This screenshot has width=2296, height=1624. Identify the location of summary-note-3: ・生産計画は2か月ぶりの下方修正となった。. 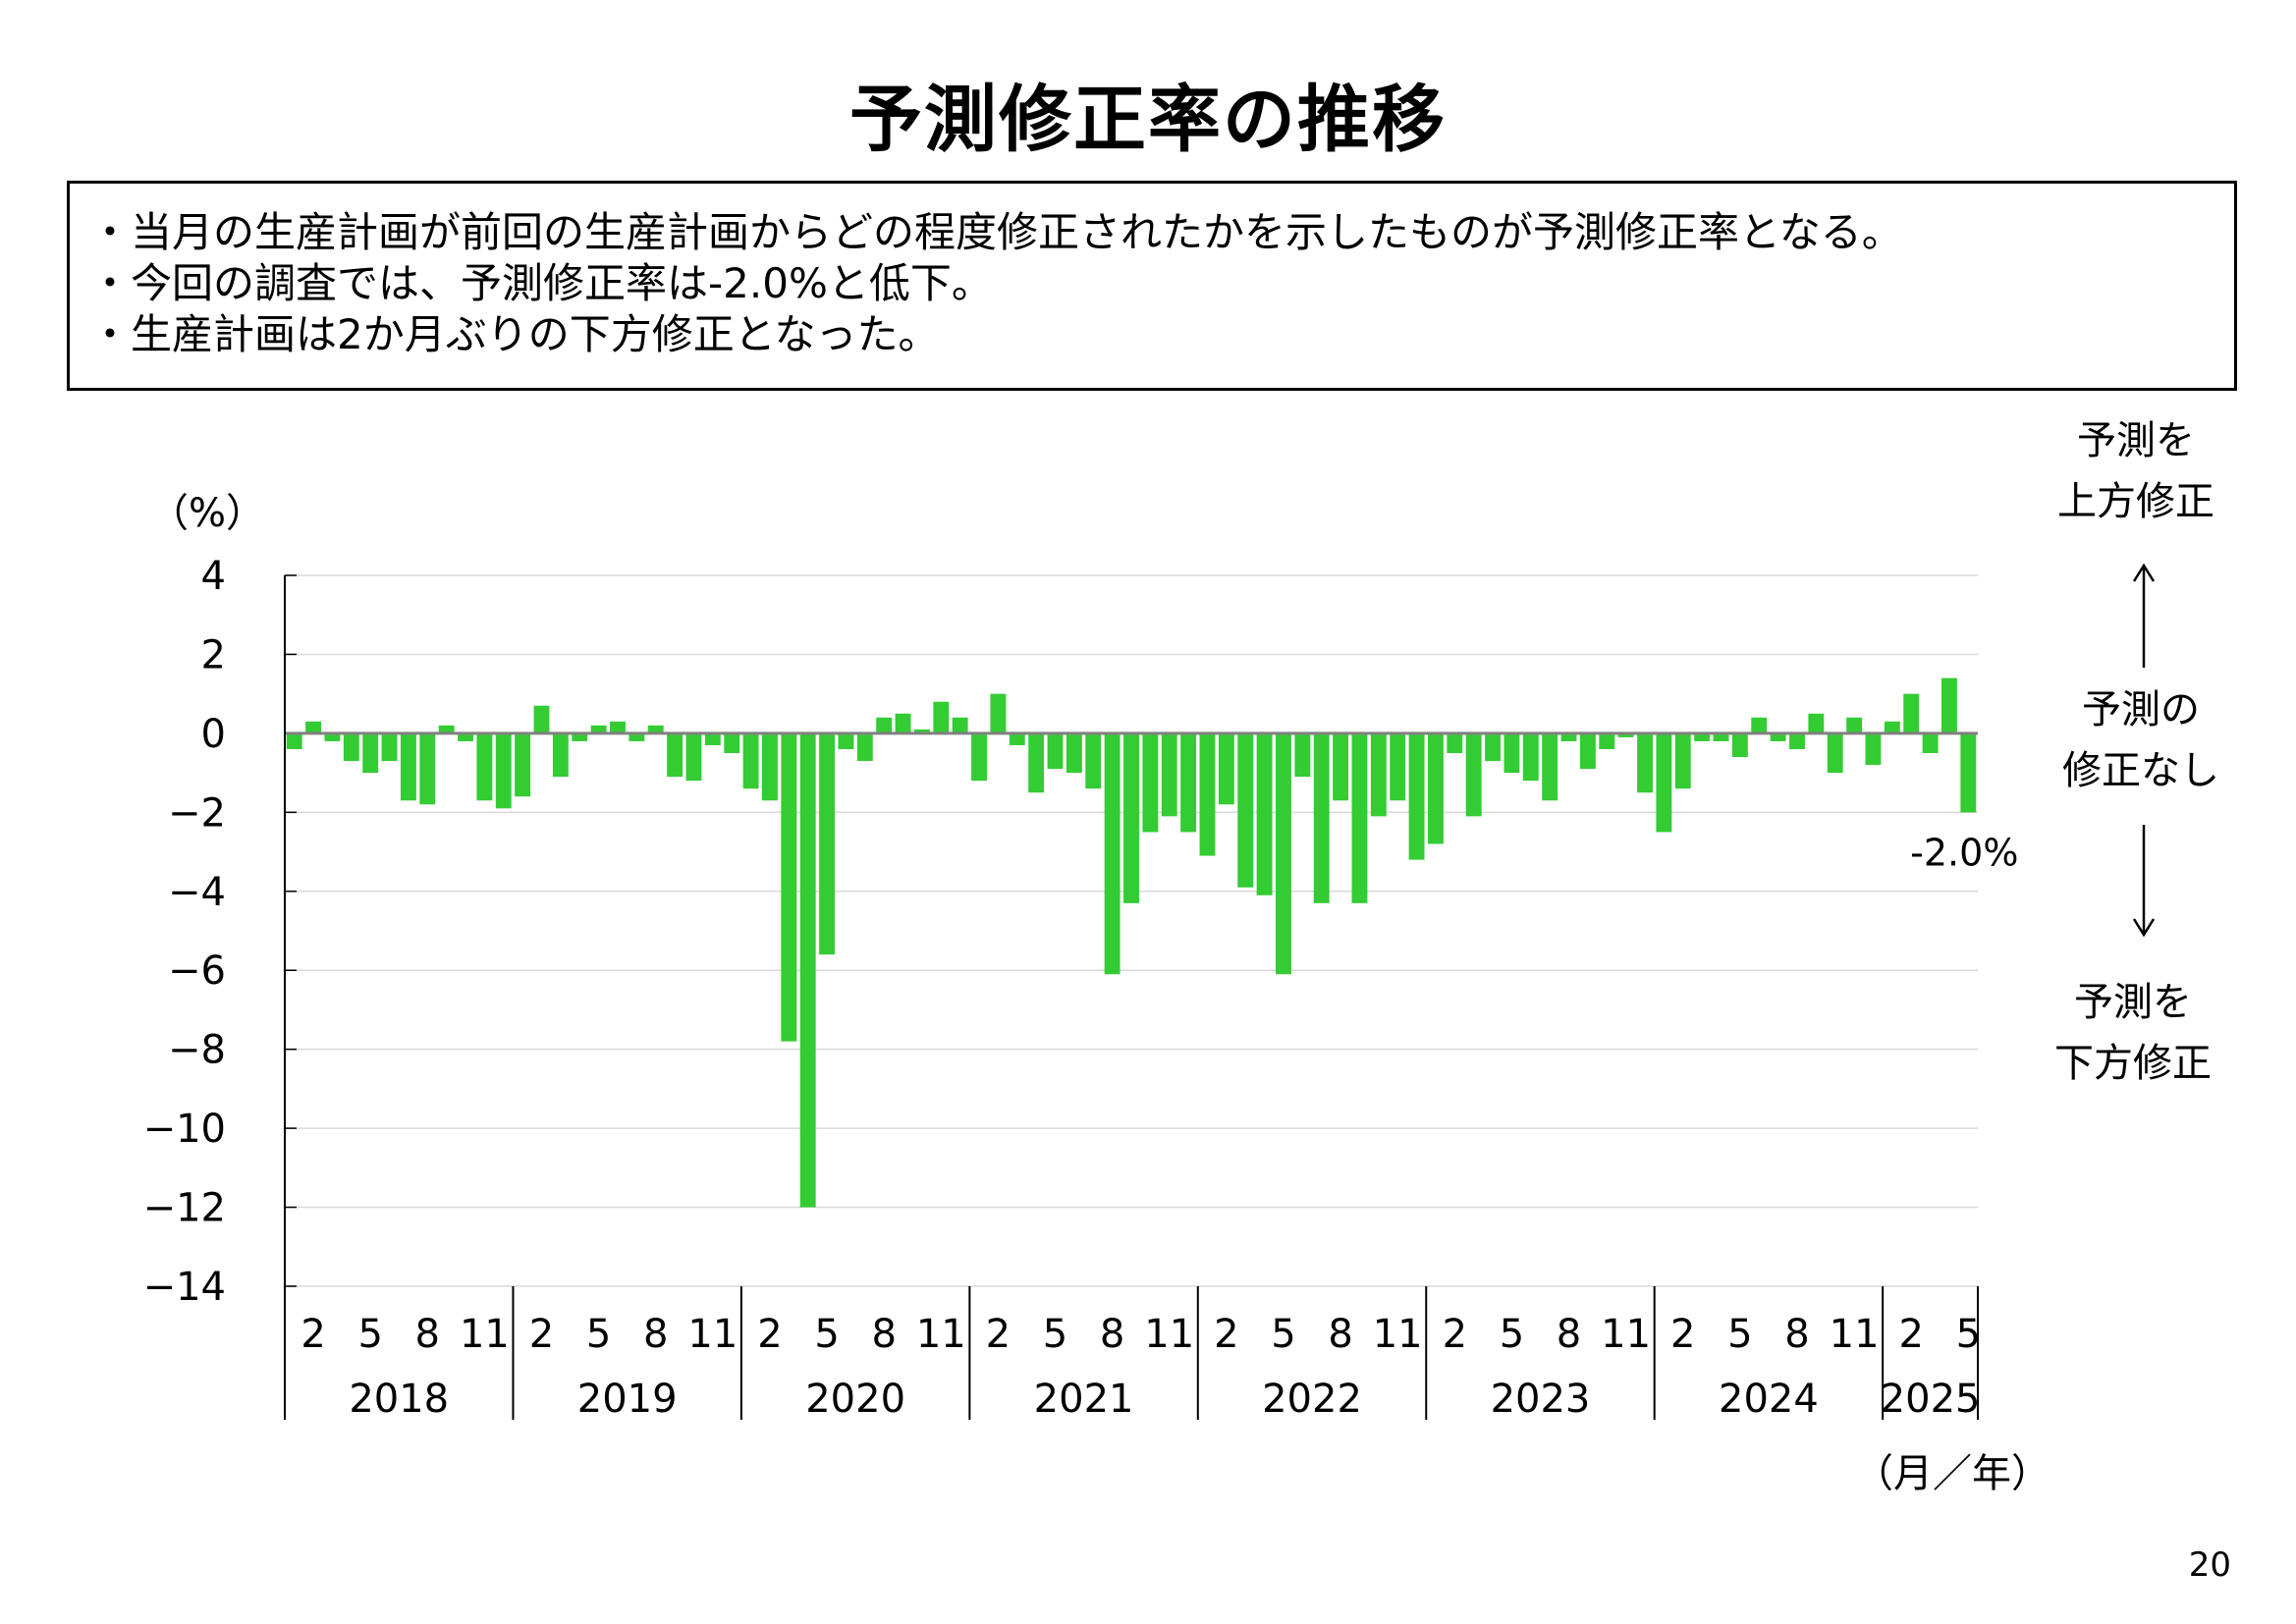
(514, 334).